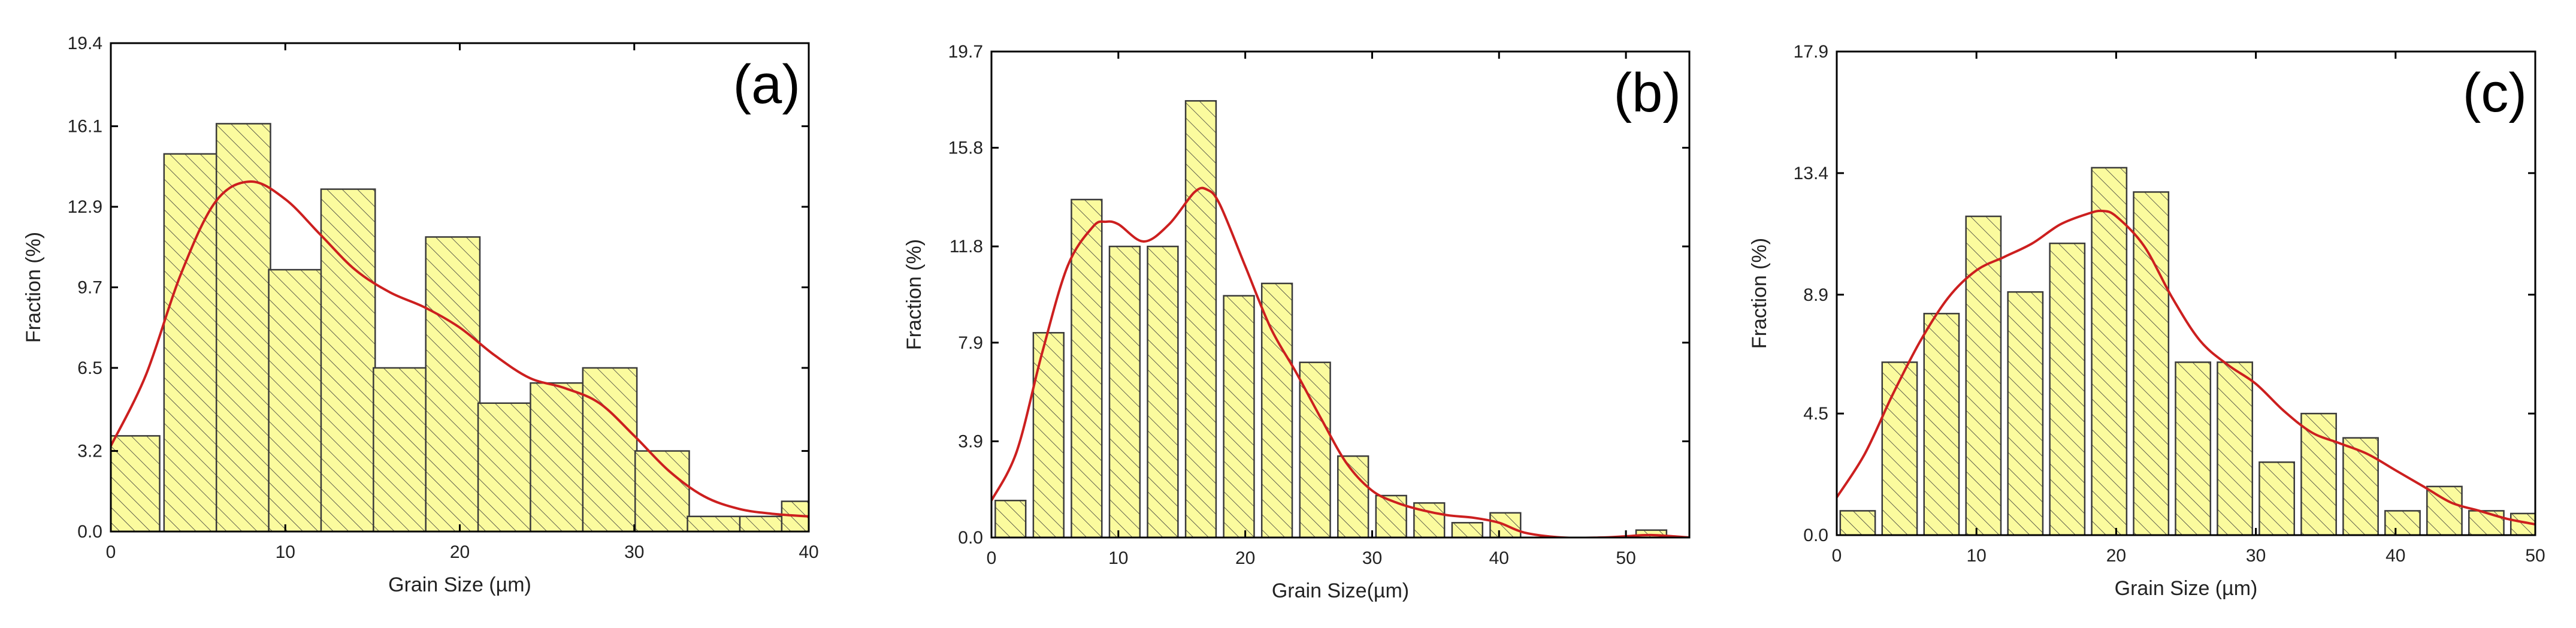  Describe the element at coordinates (914, 294) in the screenshot. I see `y-axis-title-b: Fraction (%)` at that location.